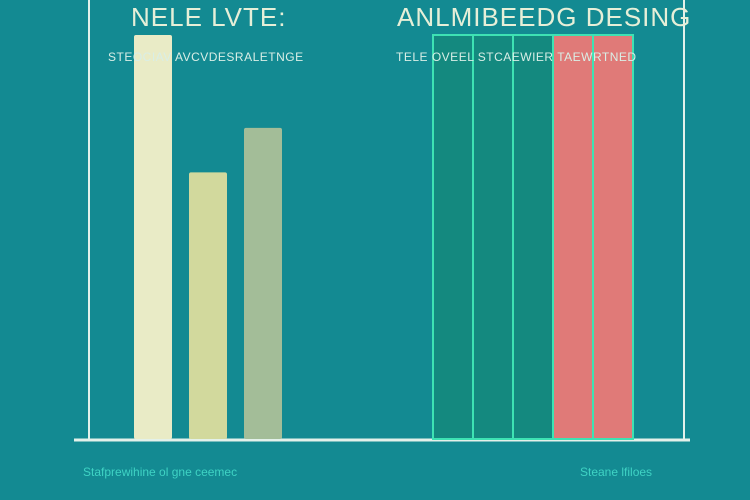 This screenshot has height=500, width=750. I want to click on right-chart-title: ANLMIBEEDG DESING, so click(544, 17).